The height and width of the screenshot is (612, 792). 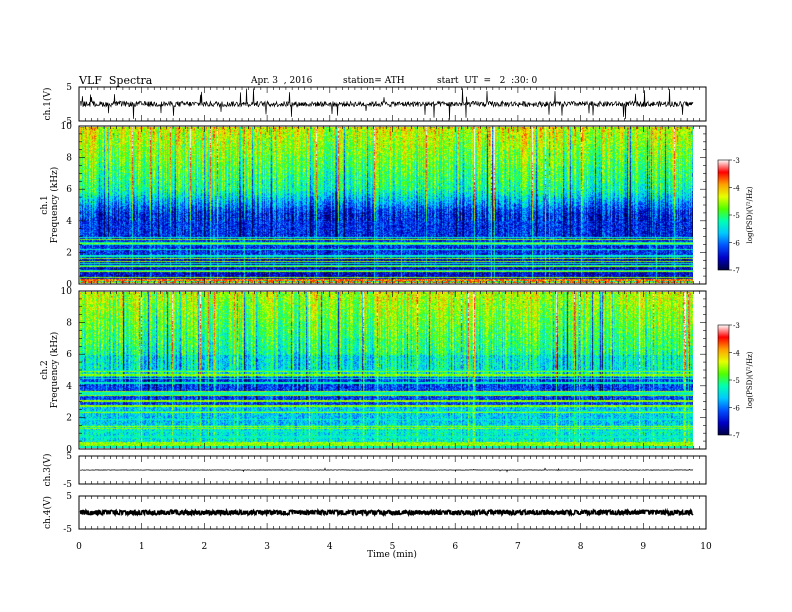 What do you see at coordinates (374, 81) in the screenshot?
I see `station-label: station= ATH` at bounding box center [374, 81].